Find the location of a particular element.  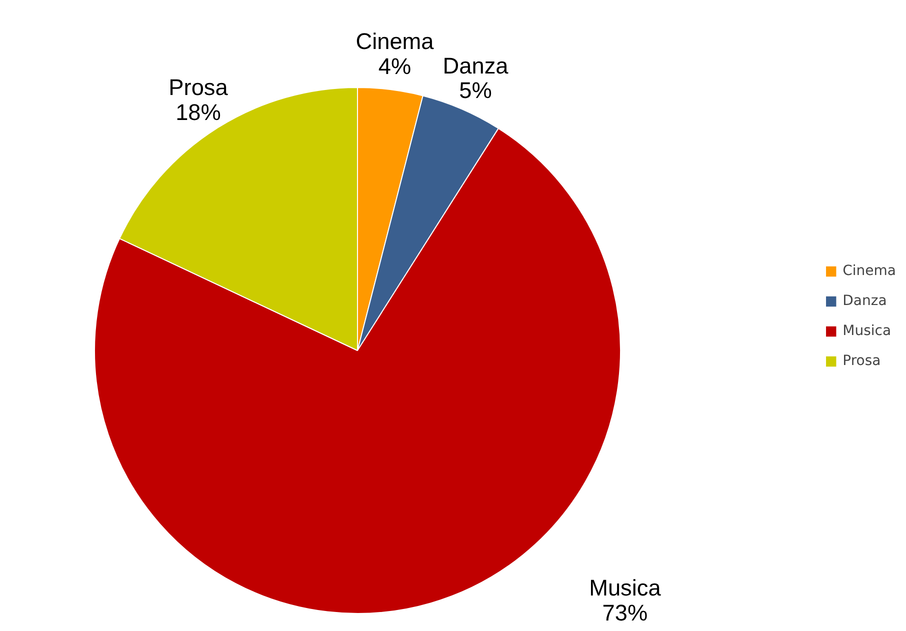

data-label: 5% is located at coordinates (475, 90).